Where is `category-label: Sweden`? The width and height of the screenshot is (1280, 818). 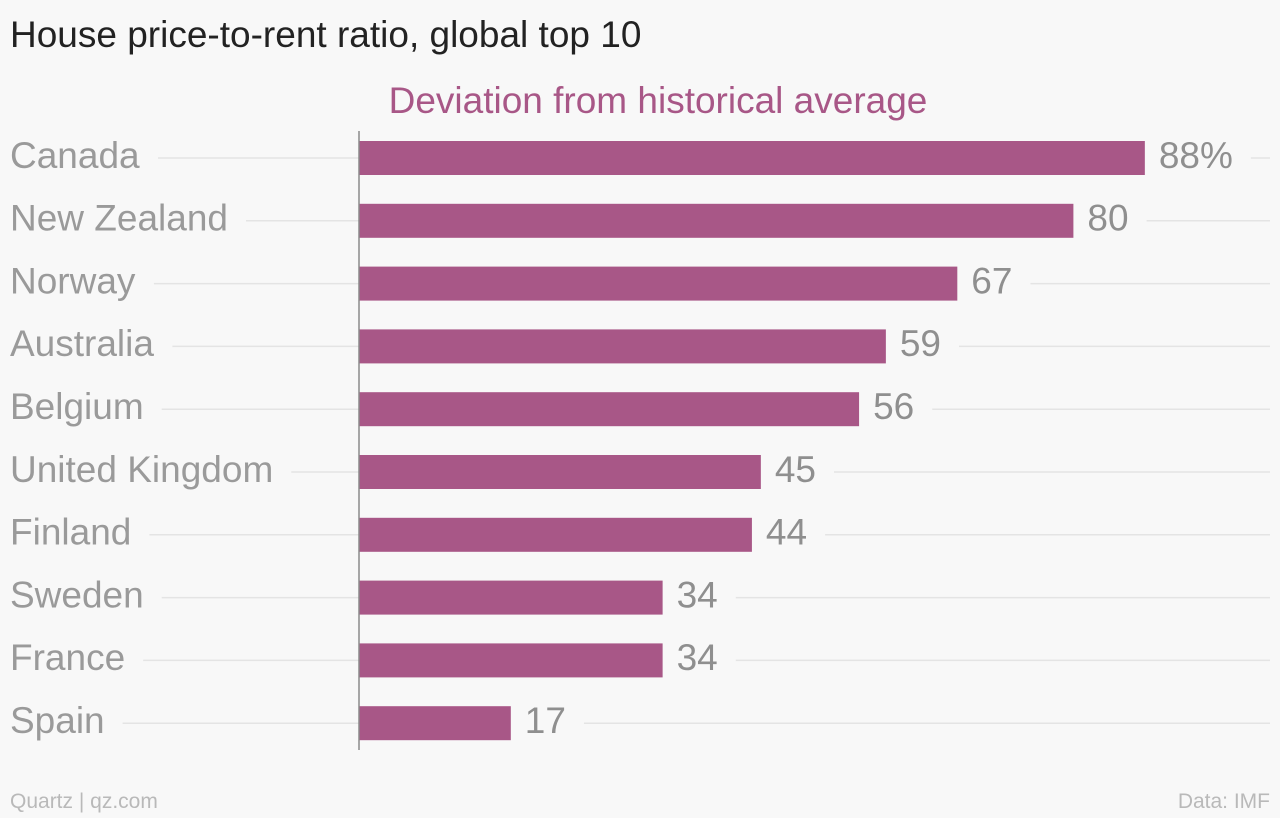 category-label: Sweden is located at coordinates (77, 594).